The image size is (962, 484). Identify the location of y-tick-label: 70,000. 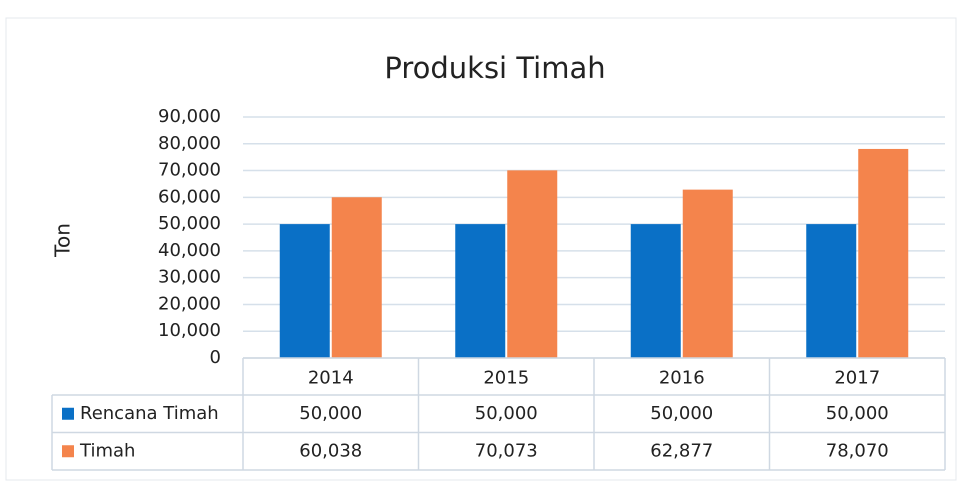
(189, 170).